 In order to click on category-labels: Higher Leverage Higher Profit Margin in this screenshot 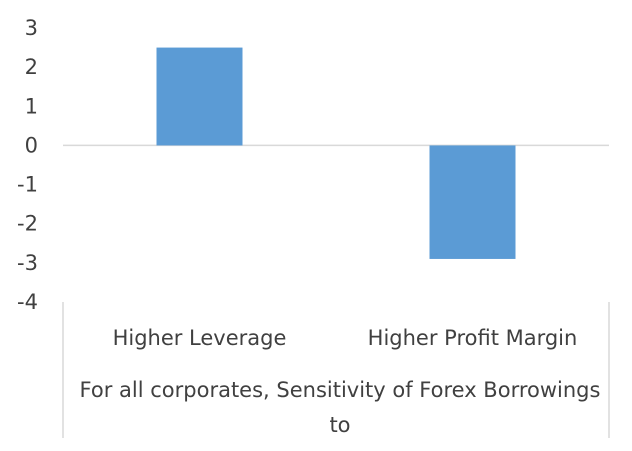, I will do `click(345, 338)`.